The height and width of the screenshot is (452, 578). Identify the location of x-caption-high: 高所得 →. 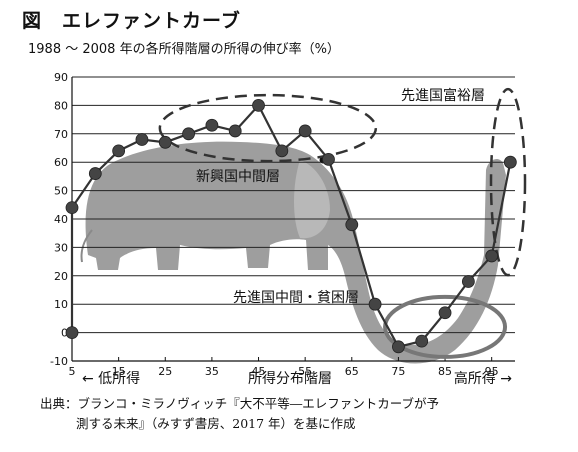
(483, 378).